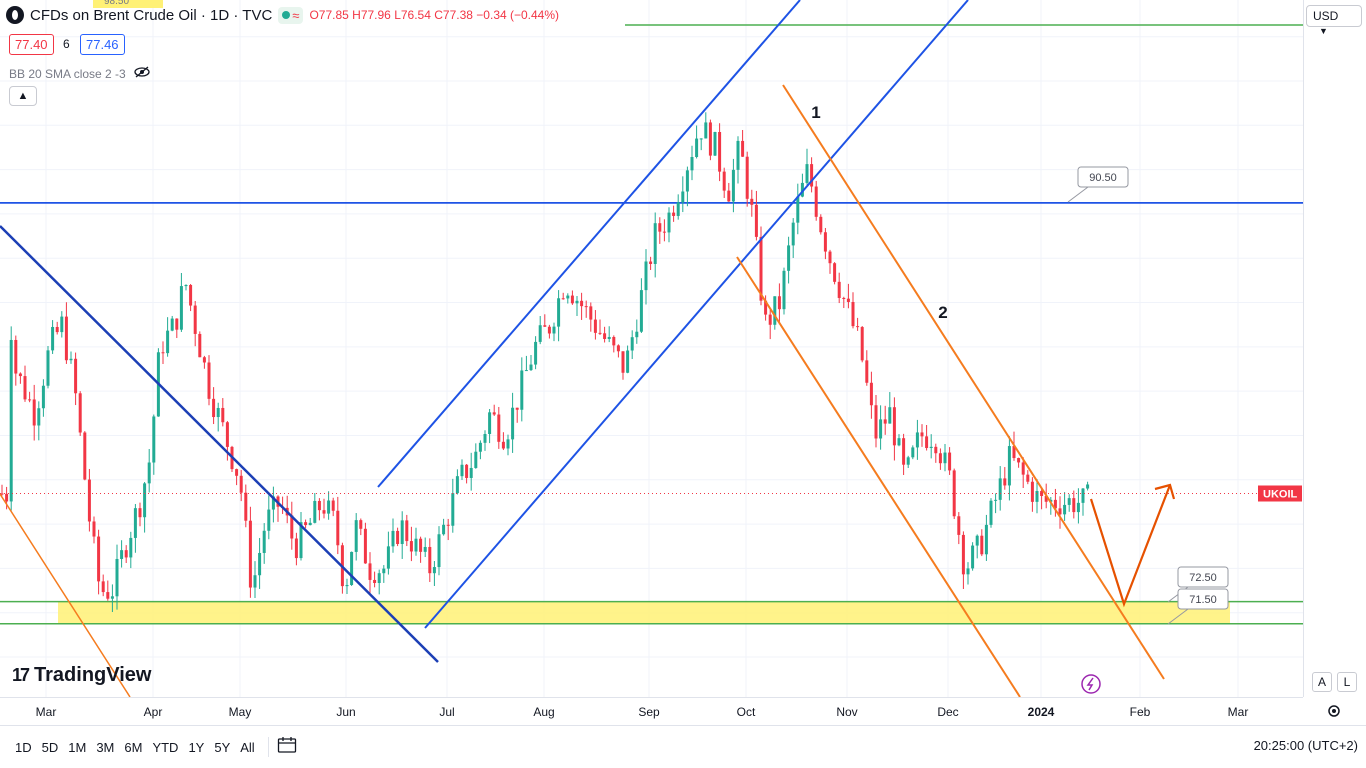  What do you see at coordinates (878, 477) in the screenshot?
I see `orange-channel-lower` at bounding box center [878, 477].